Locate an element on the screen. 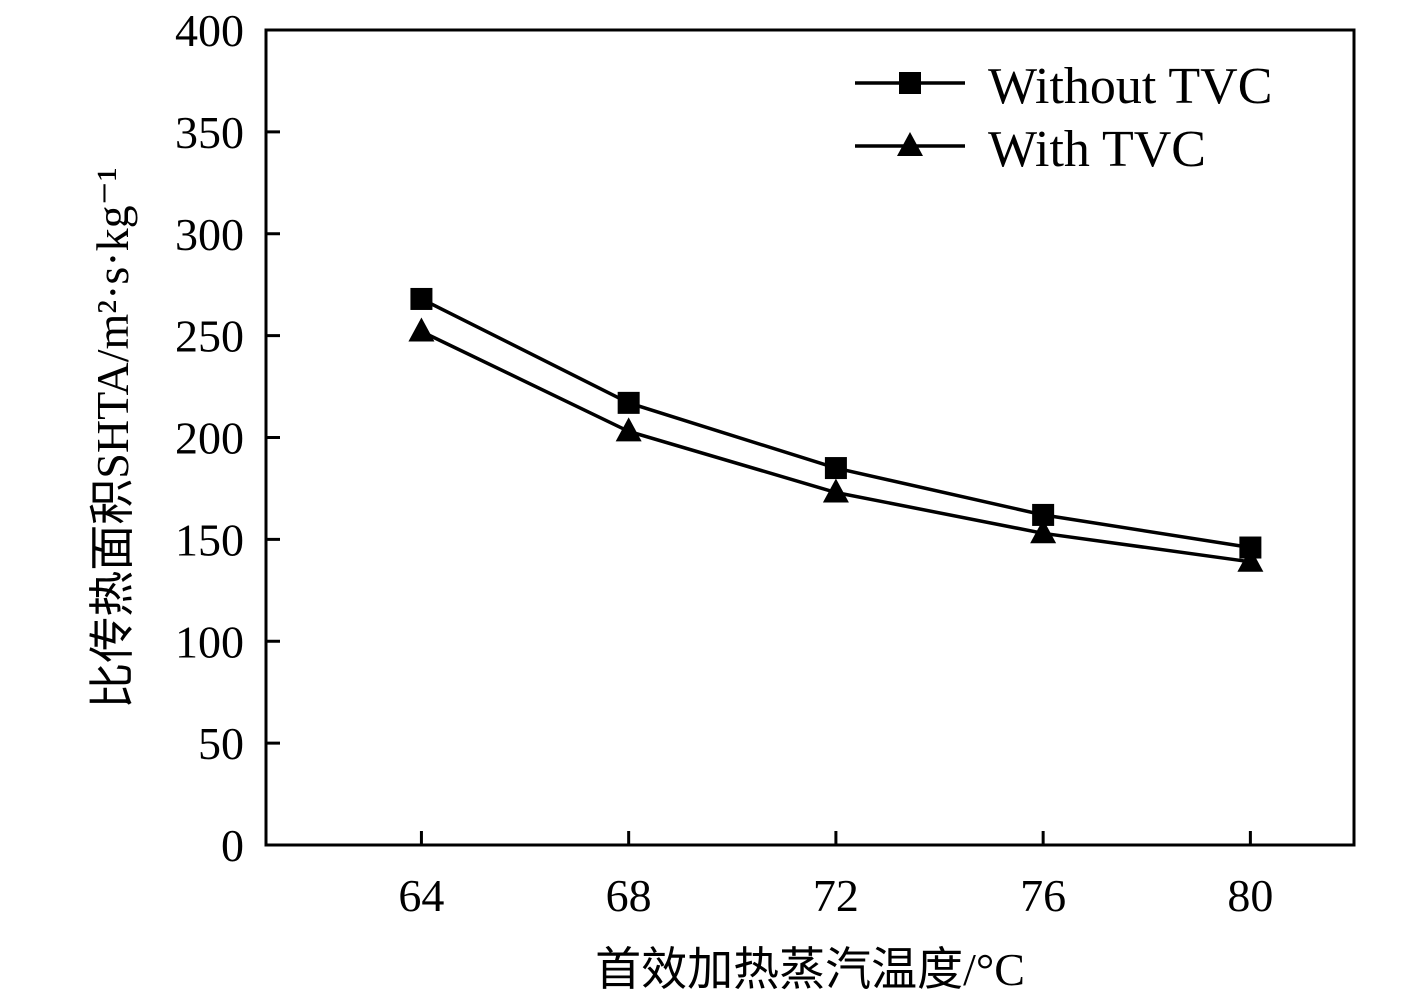 The width and height of the screenshot is (1417, 1004). y-tick-label: 250 is located at coordinates (209, 336).